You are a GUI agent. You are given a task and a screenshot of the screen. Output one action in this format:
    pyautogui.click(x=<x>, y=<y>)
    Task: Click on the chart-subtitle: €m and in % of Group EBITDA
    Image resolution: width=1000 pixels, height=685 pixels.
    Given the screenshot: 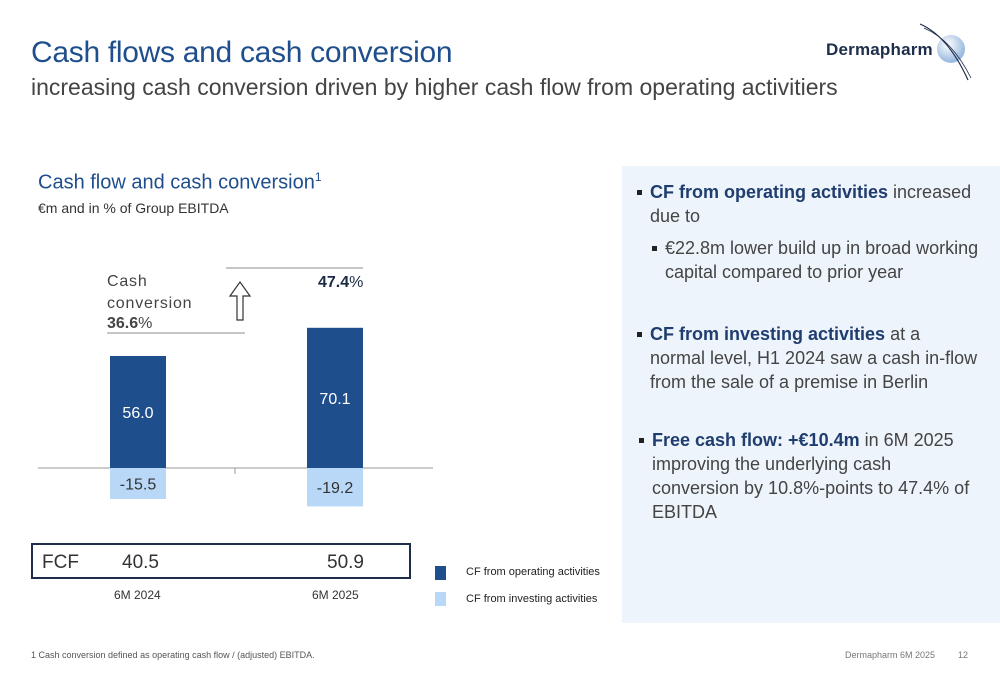 What is the action you would take?
    pyautogui.click(x=133, y=208)
    